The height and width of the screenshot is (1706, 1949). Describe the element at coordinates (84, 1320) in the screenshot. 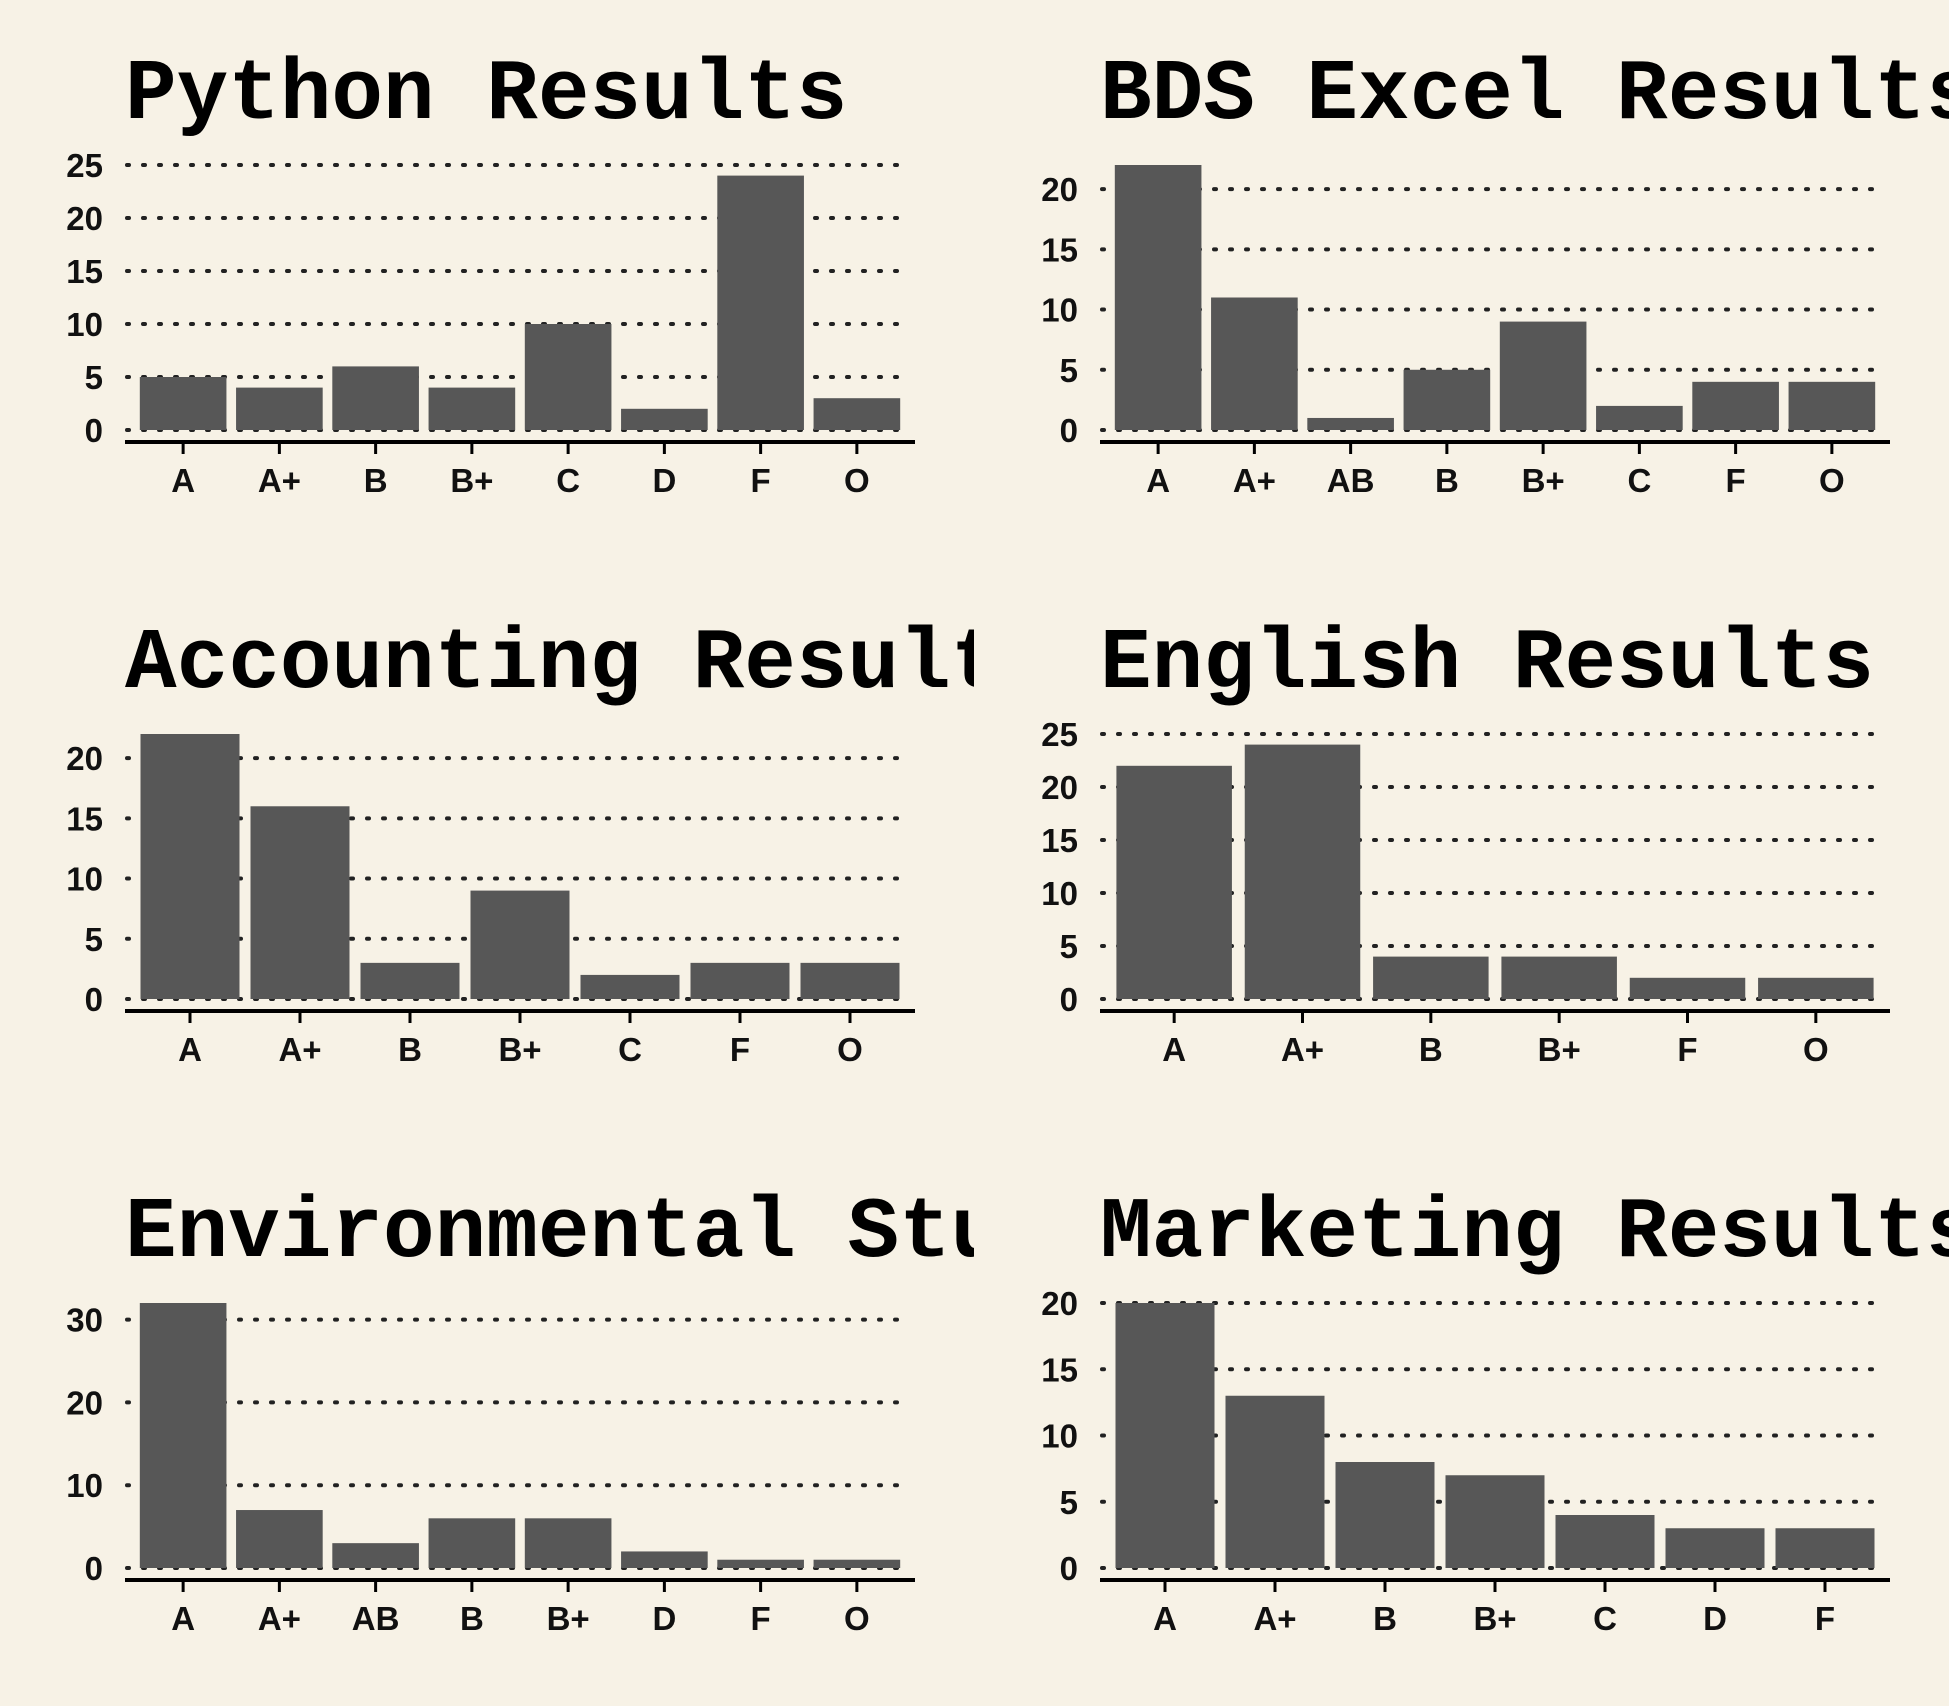

I see `y-tick-label: 30` at that location.